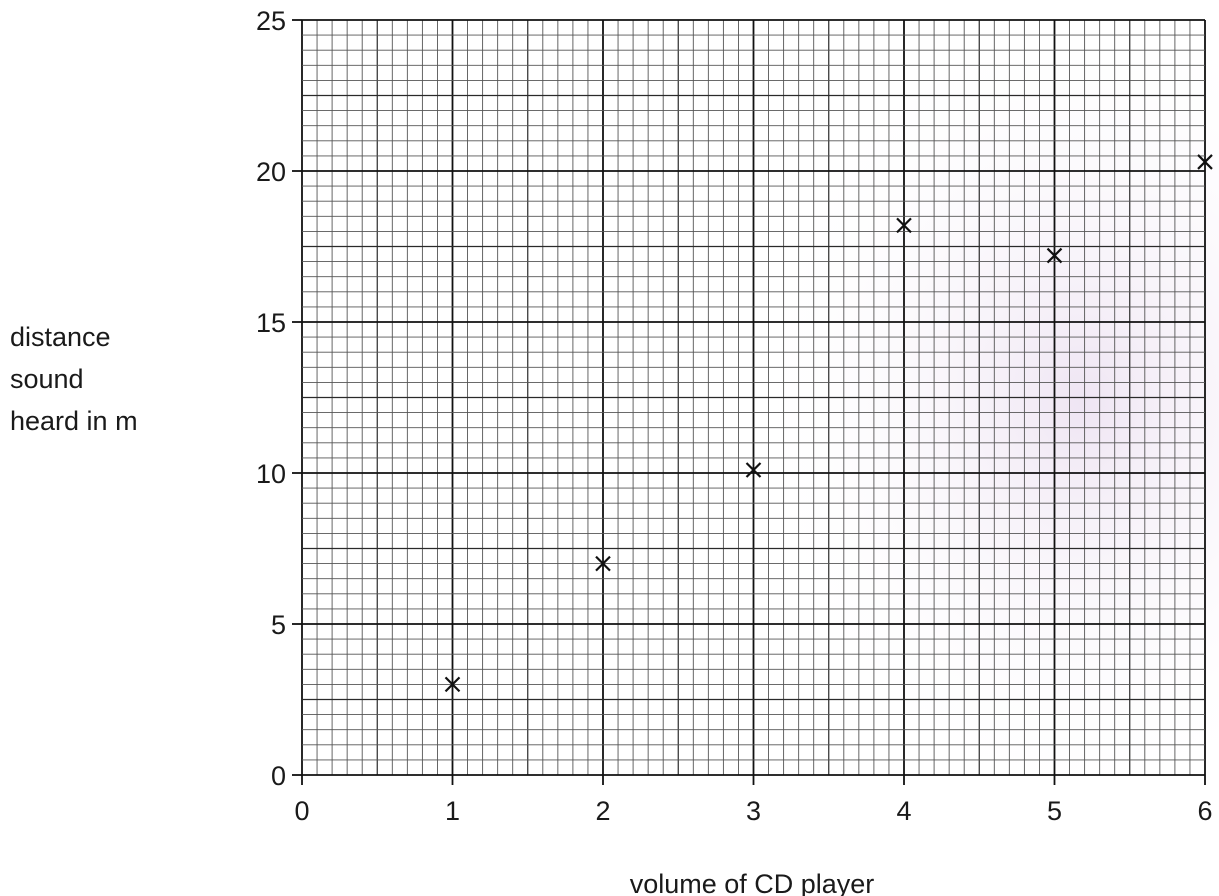  What do you see at coordinates (903, 811) in the screenshot?
I see `x-tick-label: 4` at bounding box center [903, 811].